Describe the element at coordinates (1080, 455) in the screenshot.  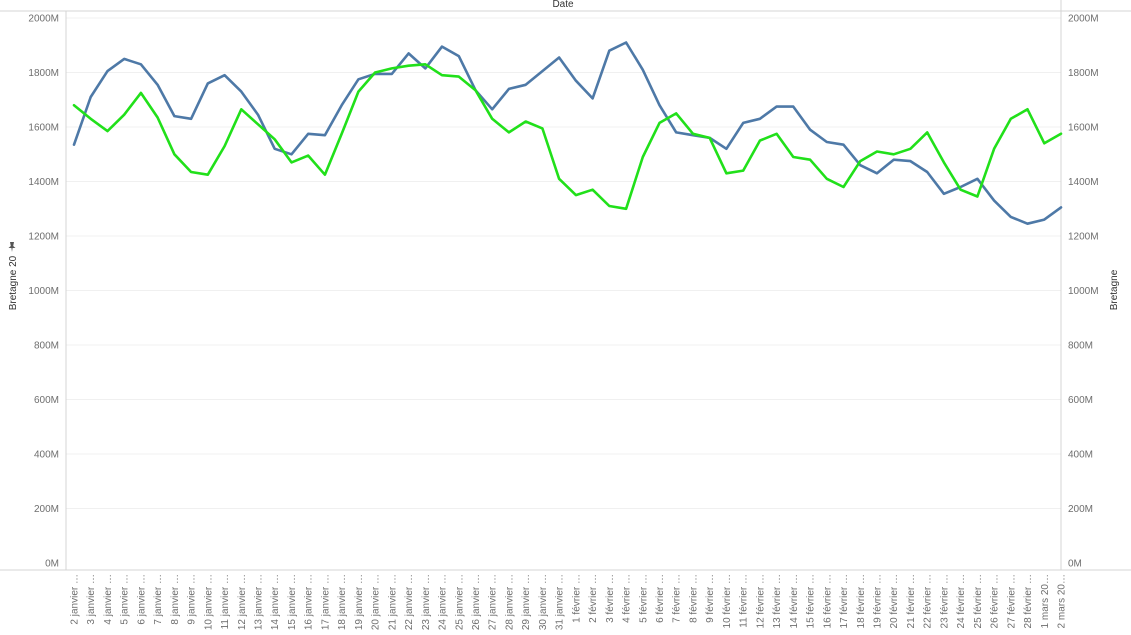
I see `right-y-tick-label: 400M` at that location.